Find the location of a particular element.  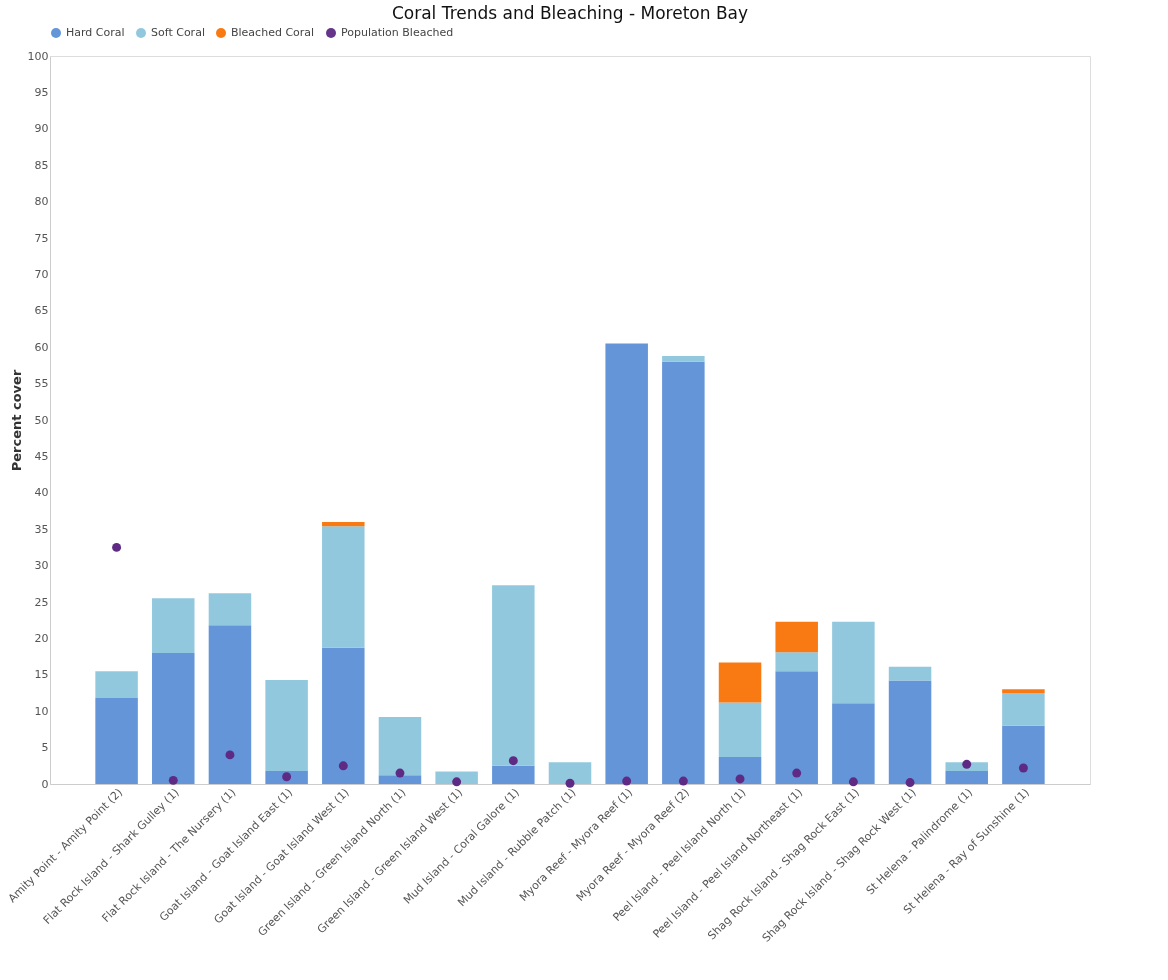

y-tick-label: 55 is located at coordinates (41, 384).